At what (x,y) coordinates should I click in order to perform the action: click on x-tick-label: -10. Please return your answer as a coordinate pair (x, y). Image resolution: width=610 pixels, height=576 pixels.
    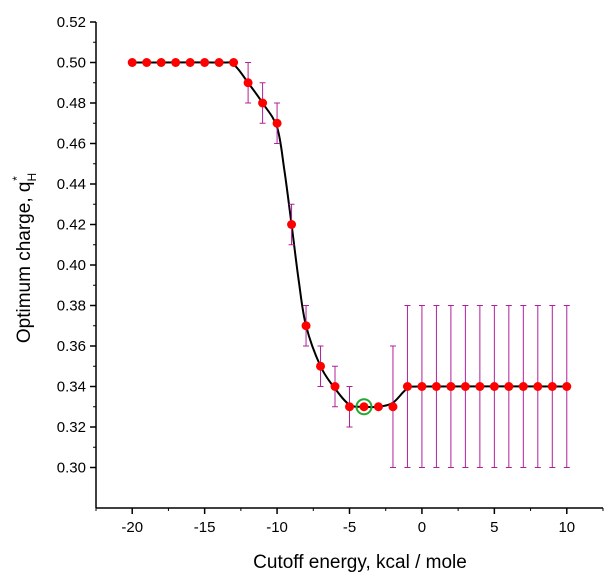
    Looking at the image, I should click on (277, 527).